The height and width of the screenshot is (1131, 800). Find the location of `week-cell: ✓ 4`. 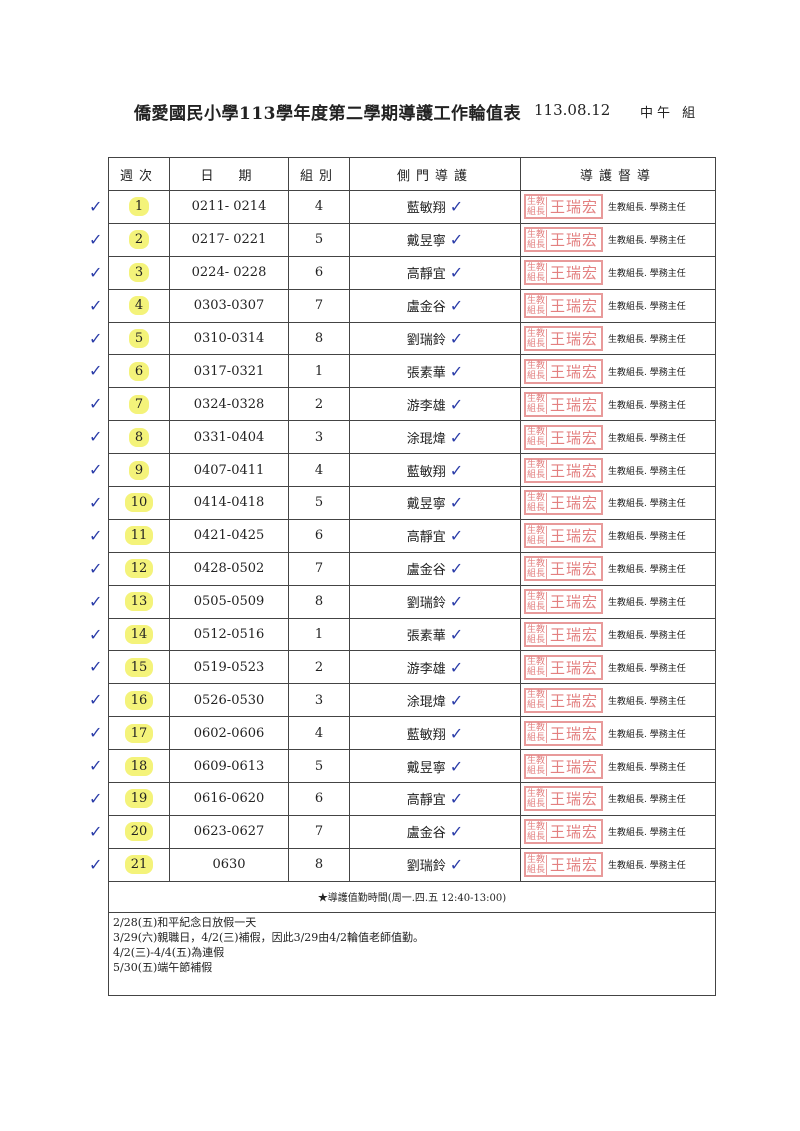

week-cell: ✓ 4 is located at coordinates (129, 305).